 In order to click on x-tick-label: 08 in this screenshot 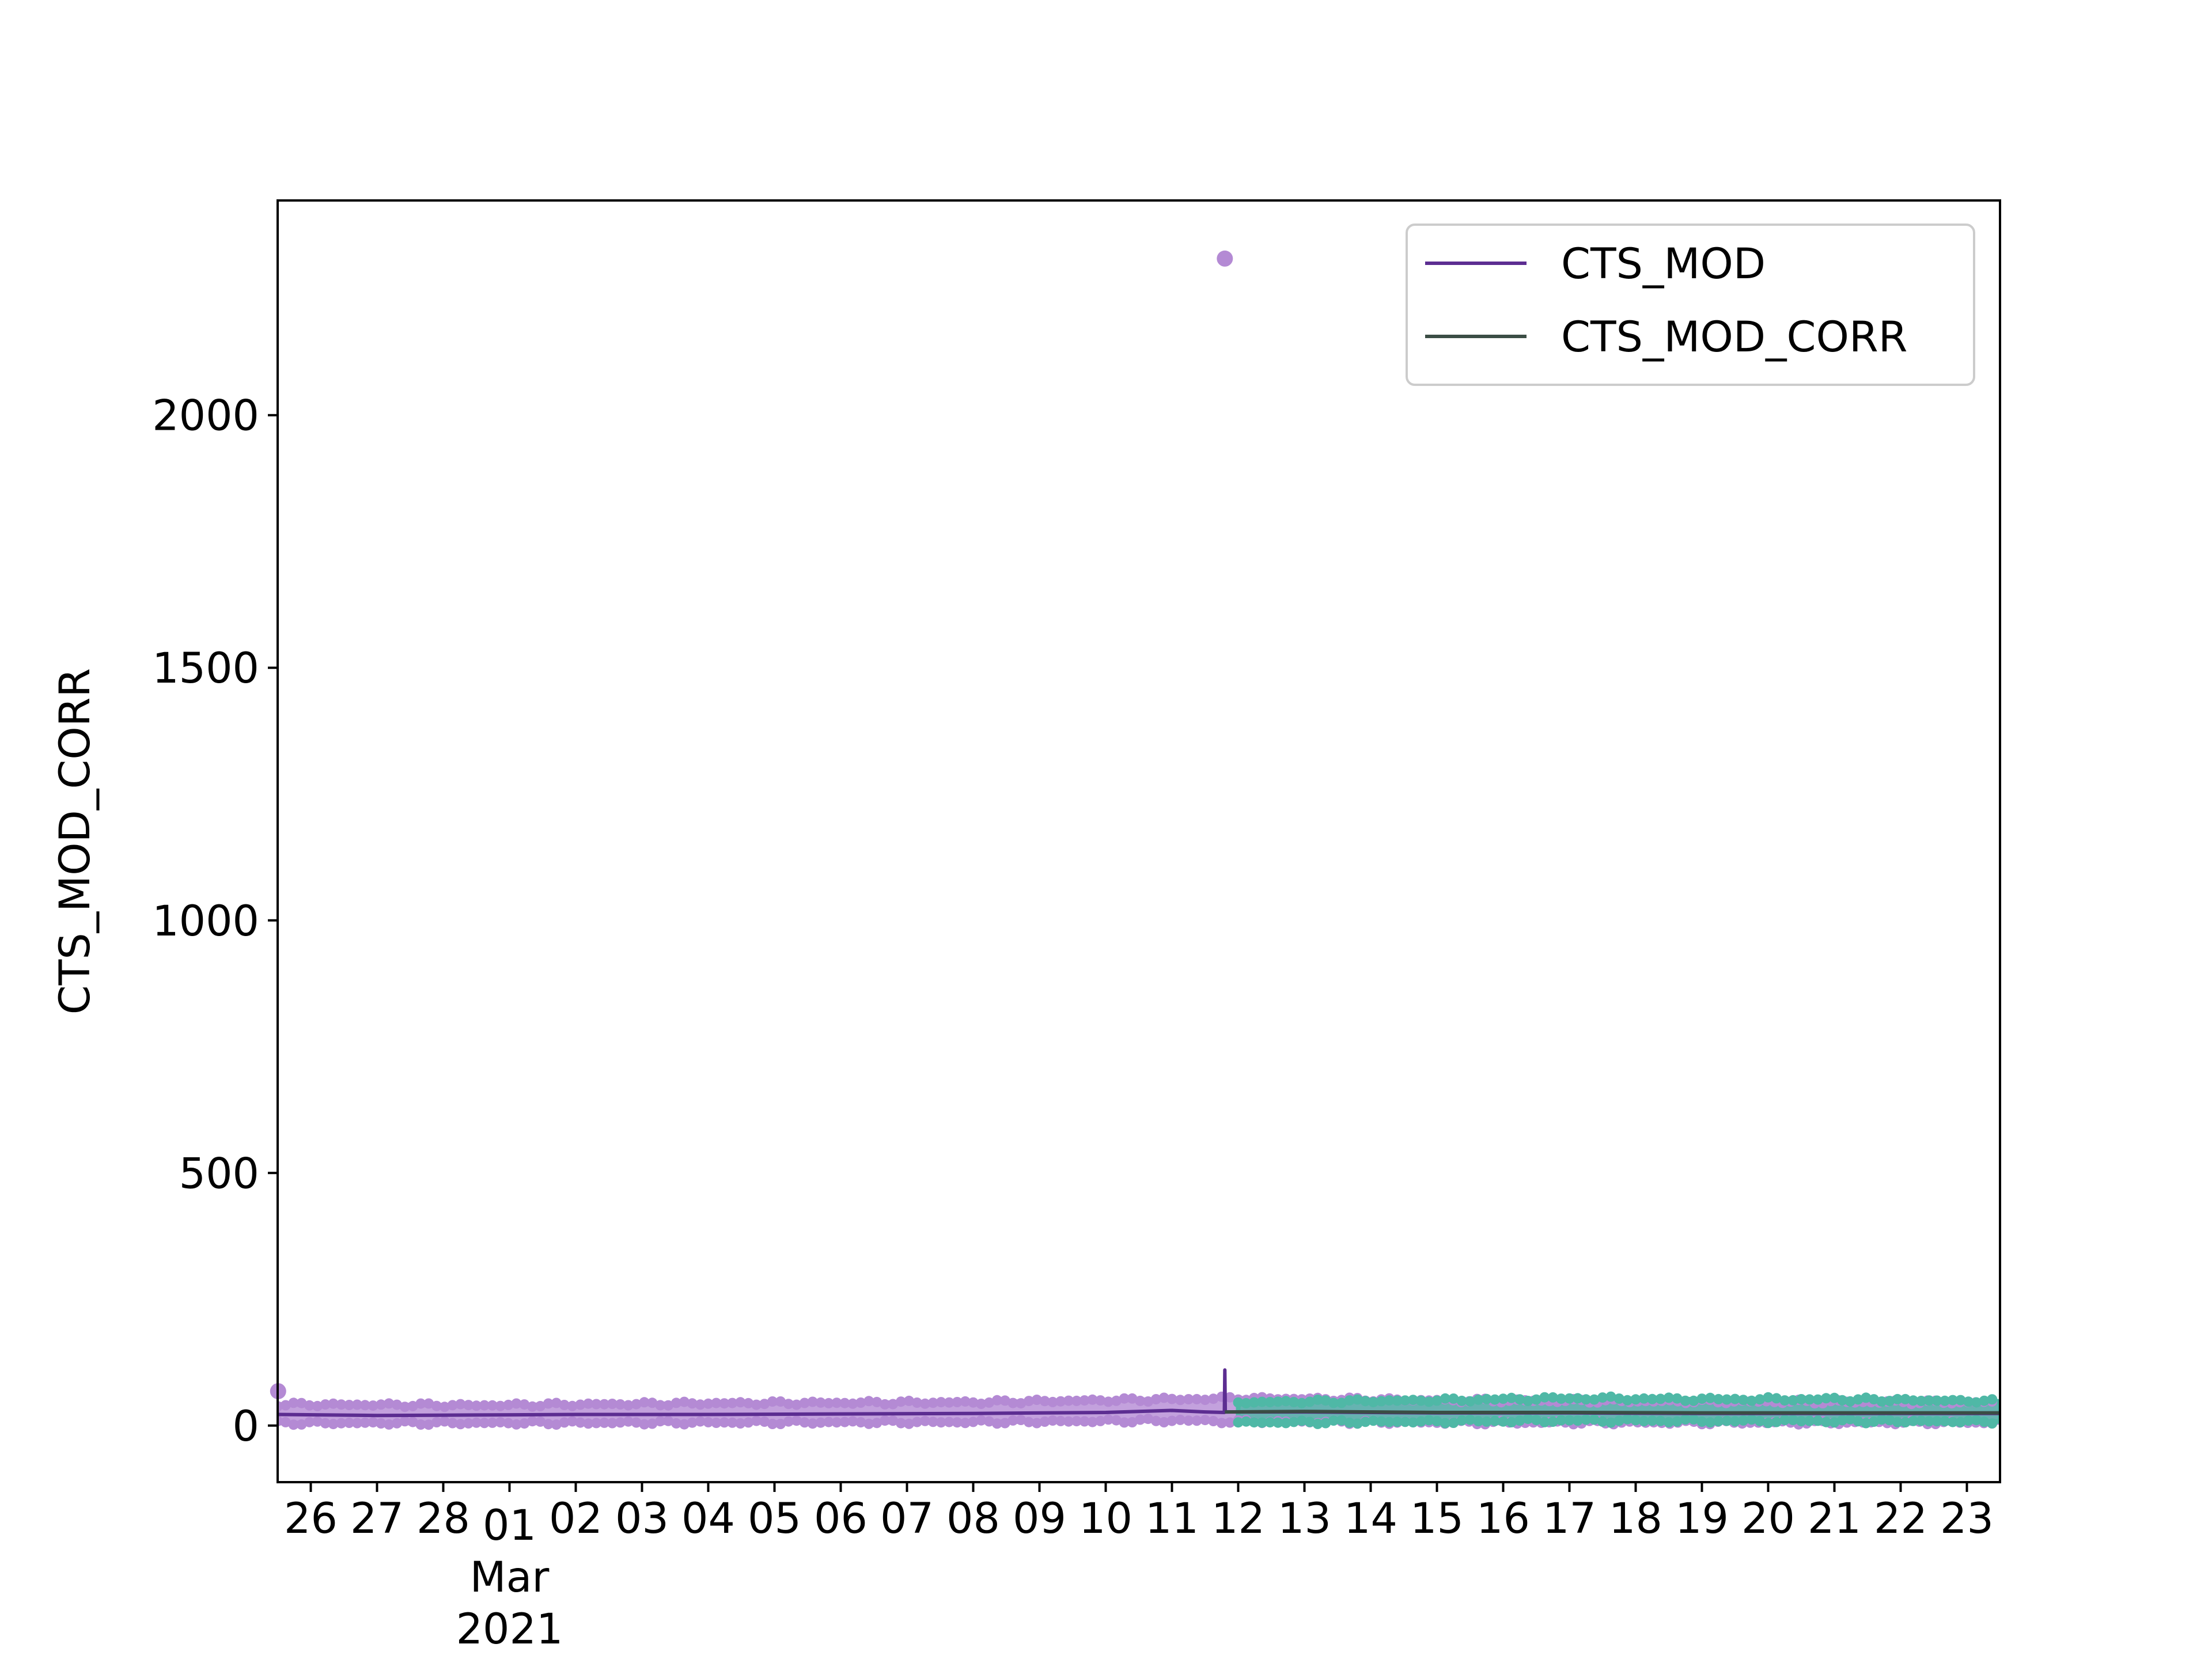, I will do `click(973, 1518)`.